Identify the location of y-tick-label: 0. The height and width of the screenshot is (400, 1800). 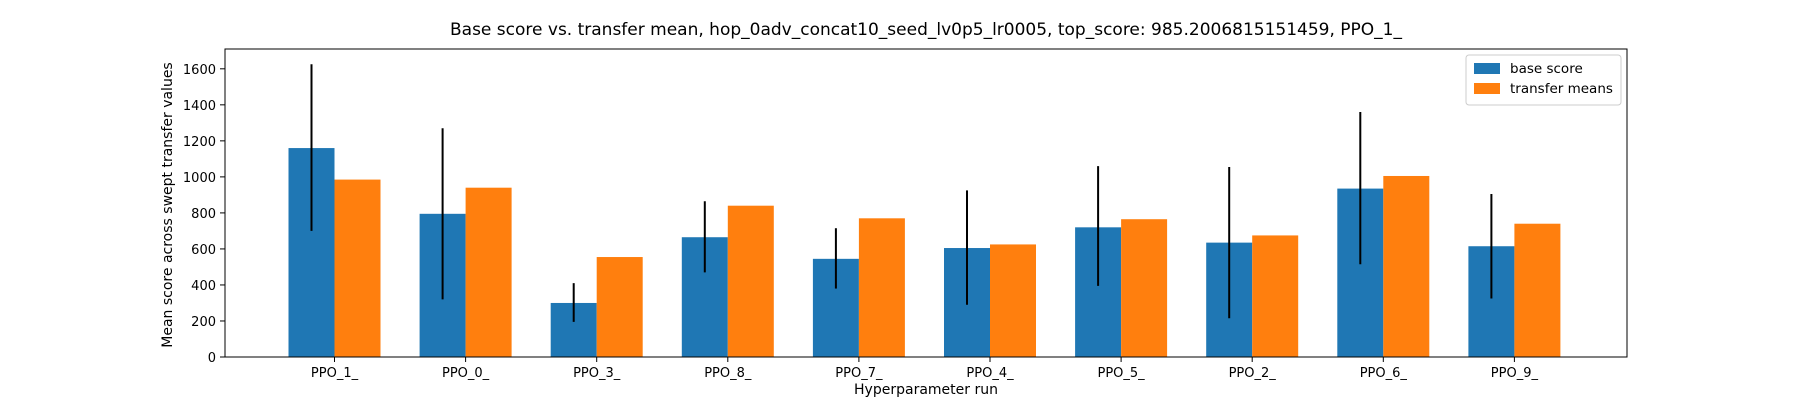
(212, 358).